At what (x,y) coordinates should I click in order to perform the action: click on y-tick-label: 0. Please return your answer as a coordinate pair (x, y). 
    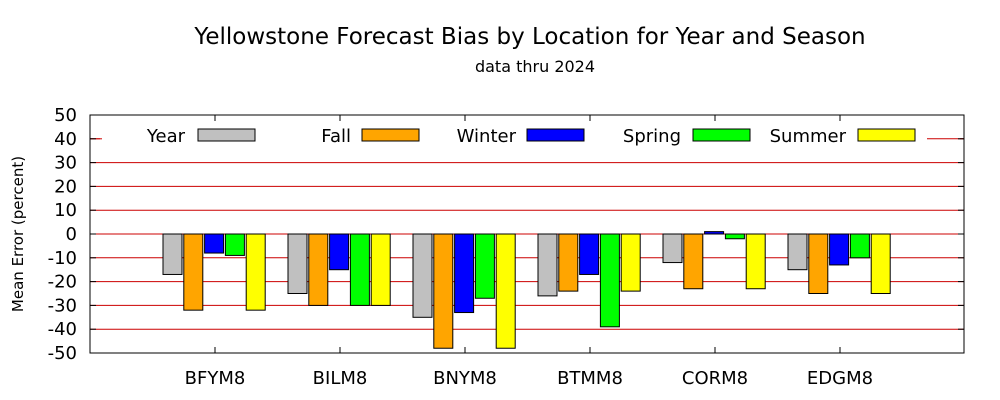
    Looking at the image, I should click on (71, 234).